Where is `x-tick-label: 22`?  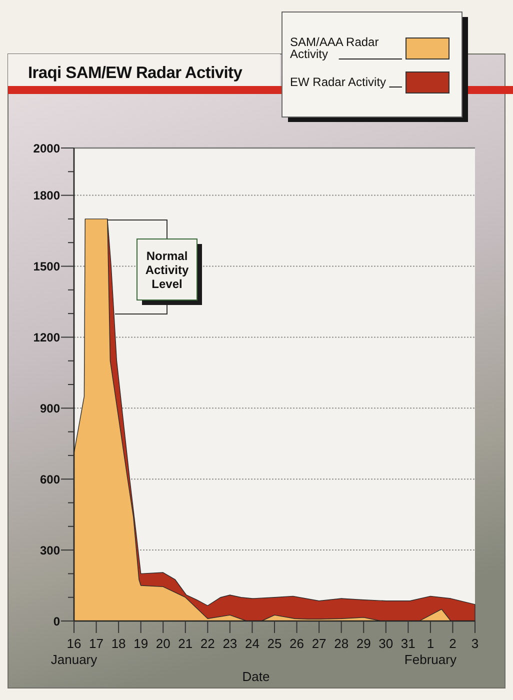 x-tick-label: 22 is located at coordinates (207, 643).